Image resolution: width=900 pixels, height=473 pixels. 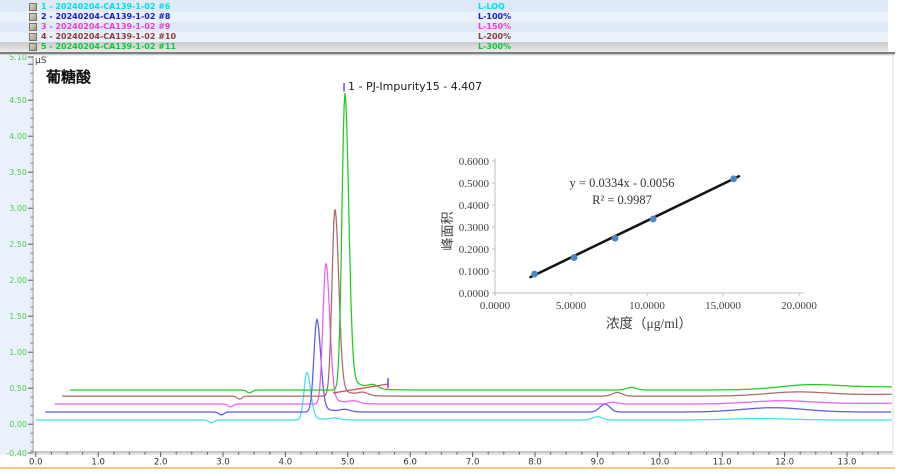 What do you see at coordinates (622, 183) in the screenshot?
I see `equation-text: y = 0.0334x - 0.0056` at bounding box center [622, 183].